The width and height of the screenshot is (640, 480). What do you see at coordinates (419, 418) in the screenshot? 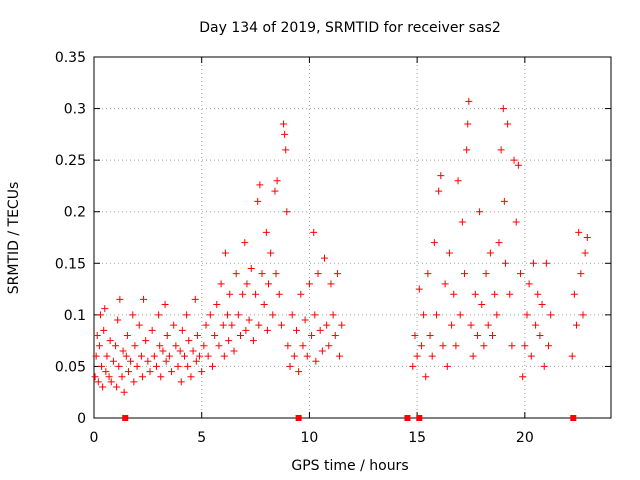
I see `gap-marker` at bounding box center [419, 418].